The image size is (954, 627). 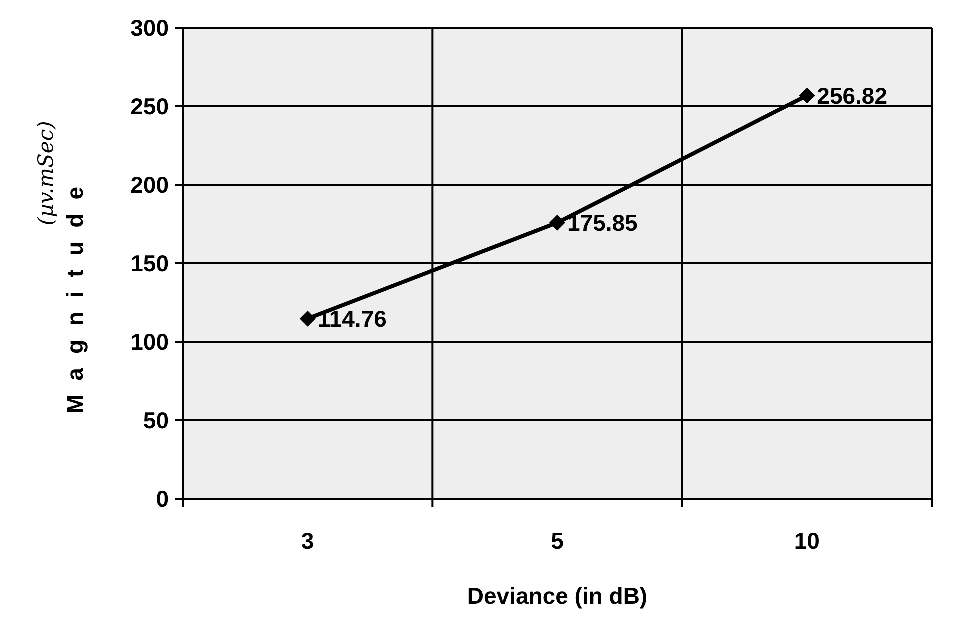 I want to click on y-tick-label: 300, so click(x=149, y=28).